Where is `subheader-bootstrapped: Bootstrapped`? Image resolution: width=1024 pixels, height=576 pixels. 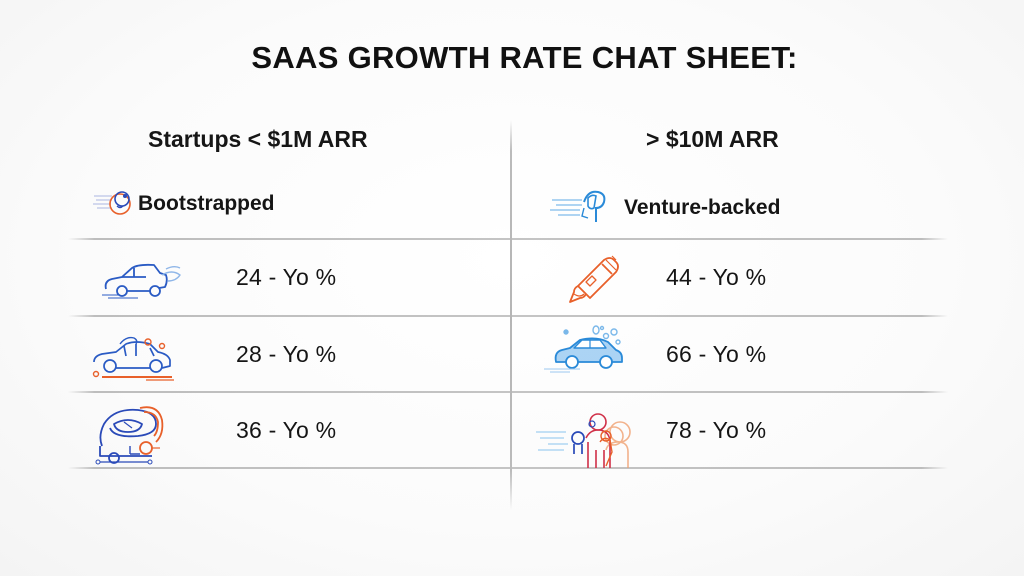 subheader-bootstrapped: Bootstrapped is located at coordinates (183, 204).